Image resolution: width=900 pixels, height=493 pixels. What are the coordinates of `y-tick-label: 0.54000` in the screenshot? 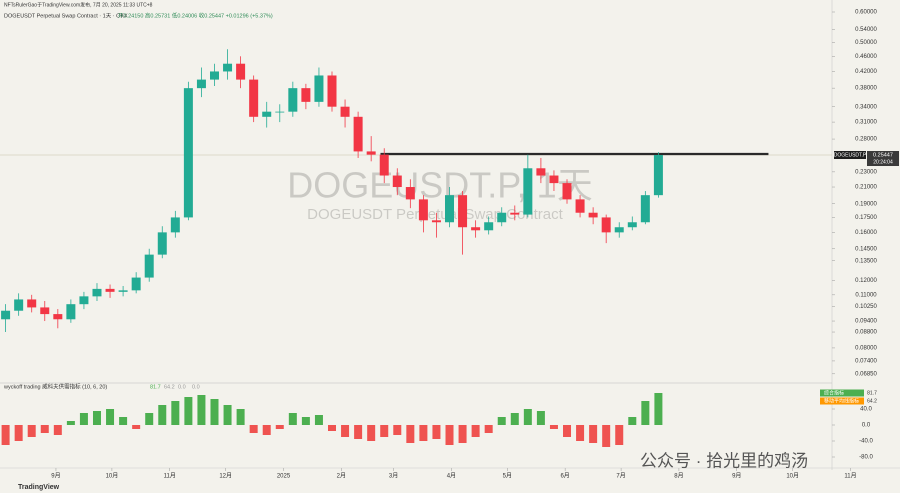 It's located at (866, 30).